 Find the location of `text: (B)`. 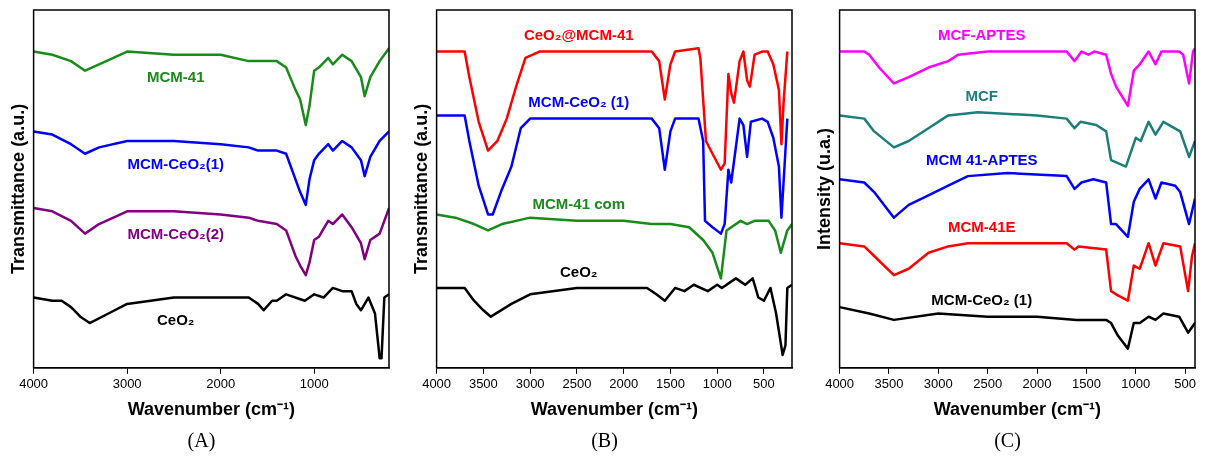

text: (B) is located at coordinates (604, 440).